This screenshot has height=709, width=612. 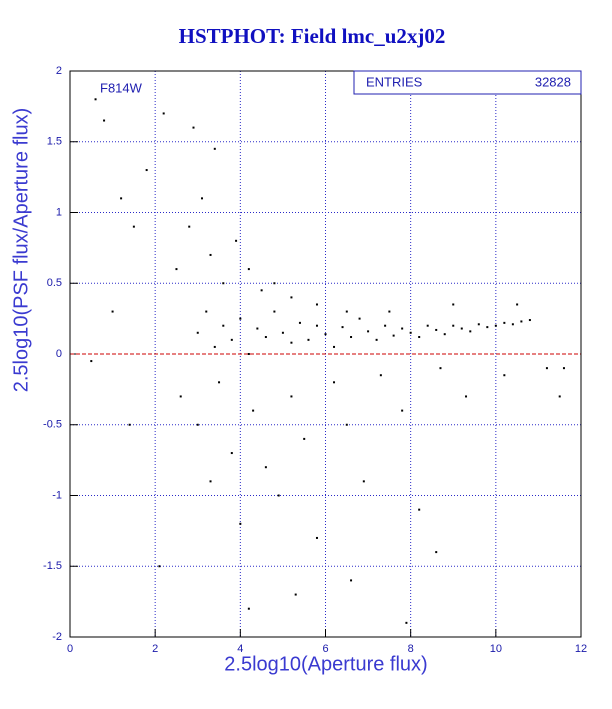 I want to click on stats-value: 32828, so click(x=553, y=81).